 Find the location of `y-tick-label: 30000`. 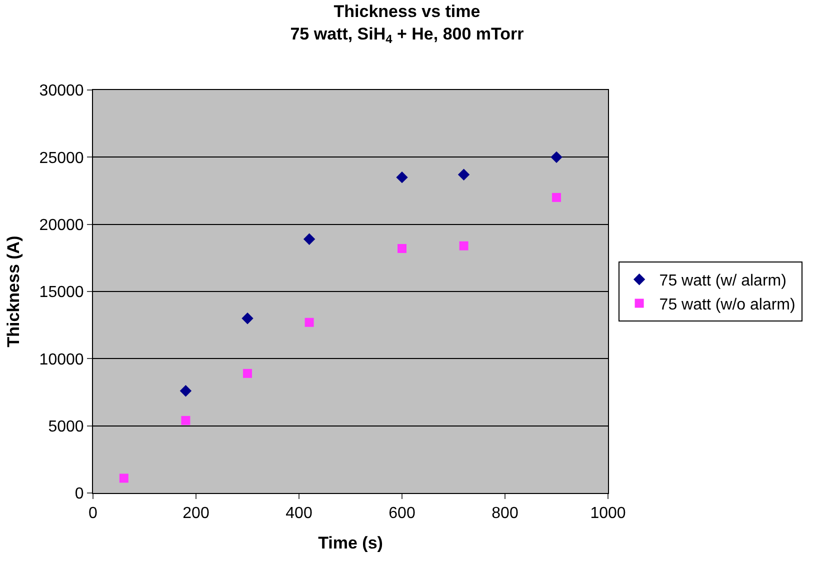

y-tick-label: 30000 is located at coordinates (61, 91).